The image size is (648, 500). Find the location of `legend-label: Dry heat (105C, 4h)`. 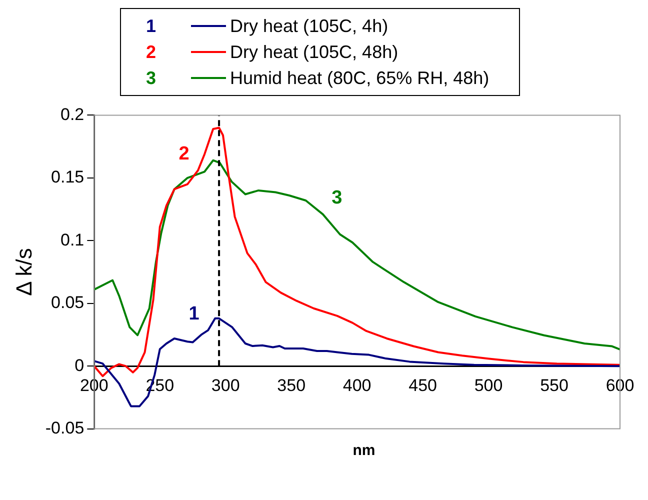

legend-label: Dry heat (105C, 4h) is located at coordinates (309, 26).